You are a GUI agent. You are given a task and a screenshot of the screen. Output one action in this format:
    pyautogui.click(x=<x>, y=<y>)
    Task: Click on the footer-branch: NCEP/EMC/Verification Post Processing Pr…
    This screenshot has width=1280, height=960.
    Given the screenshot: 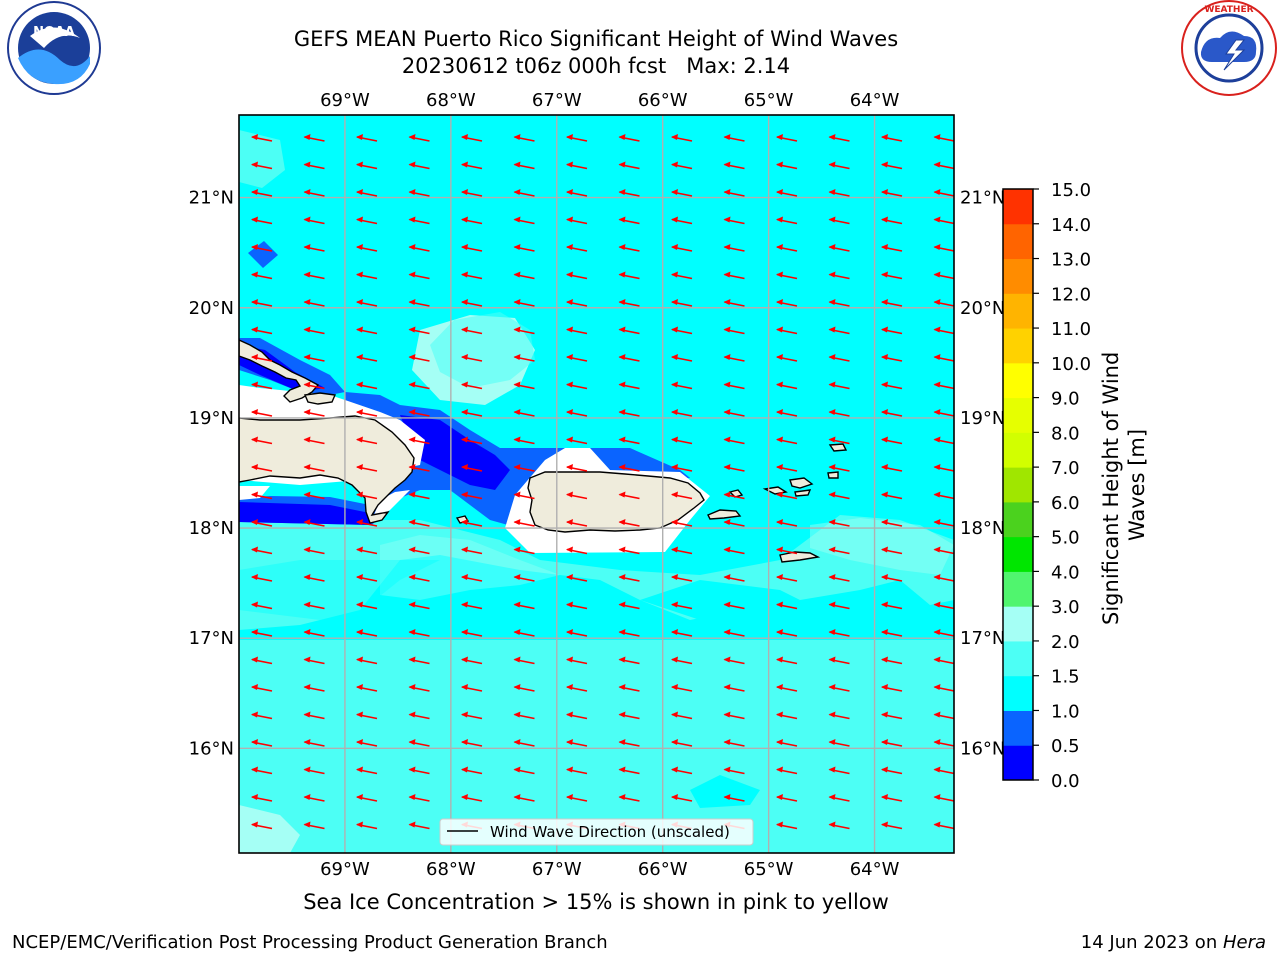 What is the action you would take?
    pyautogui.click(x=310, y=942)
    